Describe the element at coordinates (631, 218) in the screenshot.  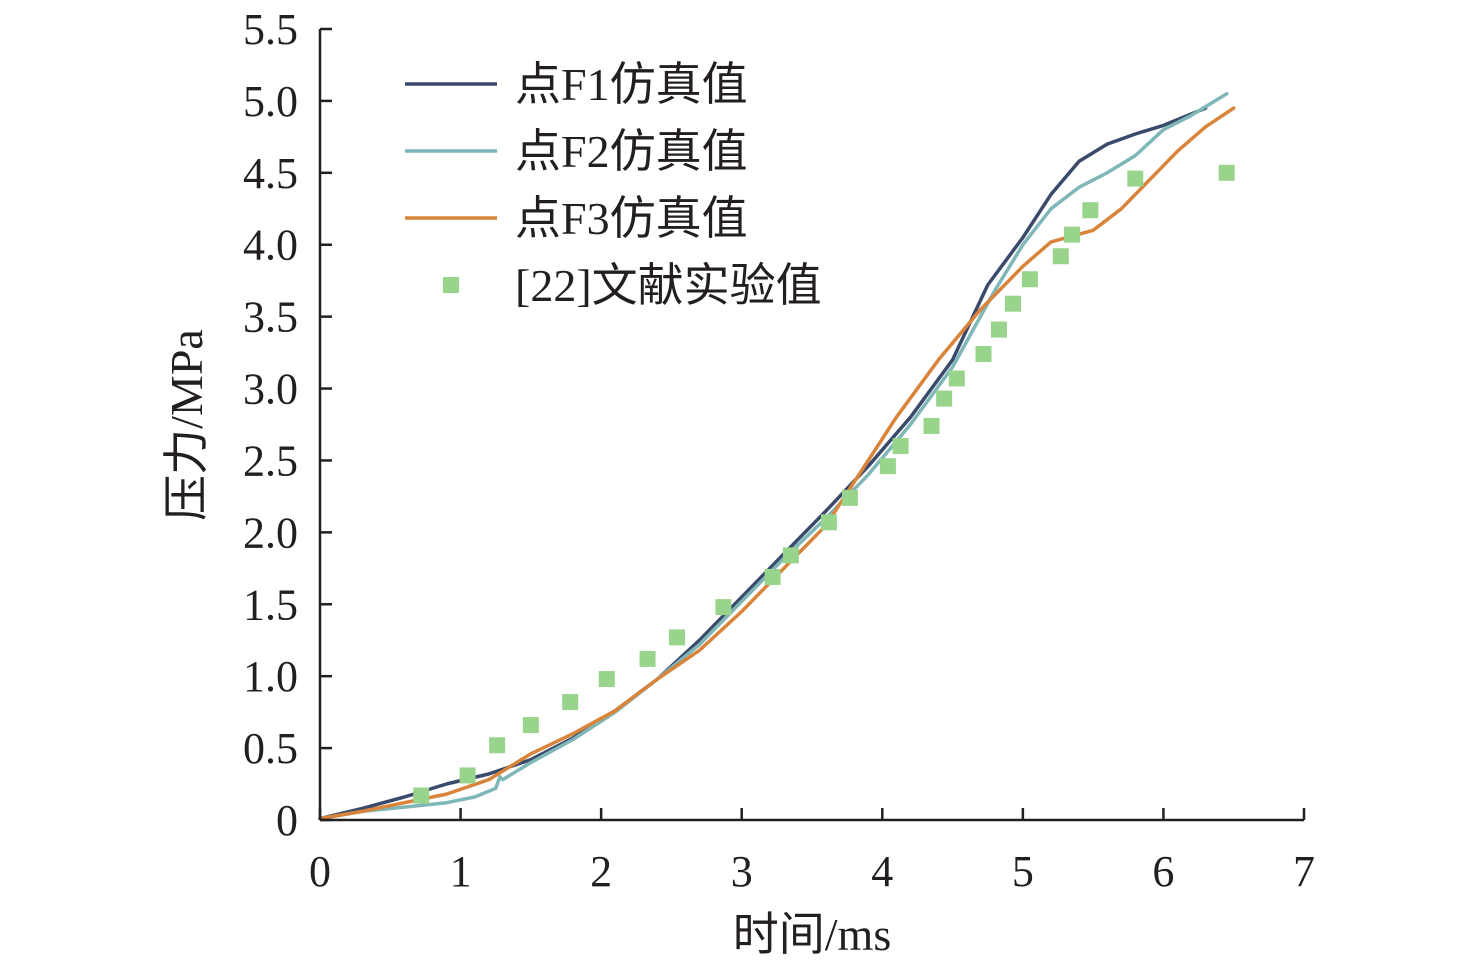
I see `legend-label-3: 点F3仿真值` at that location.